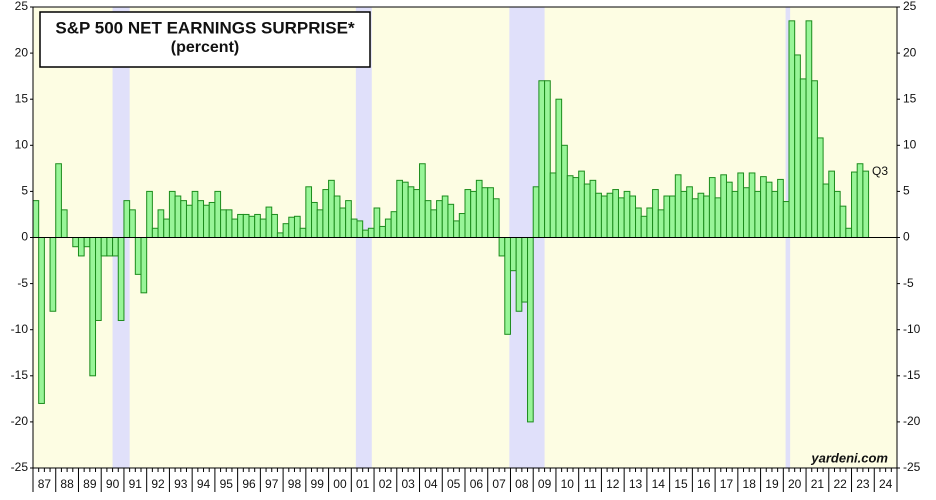  I want to click on y-tick-label: 20, so click(22, 52).